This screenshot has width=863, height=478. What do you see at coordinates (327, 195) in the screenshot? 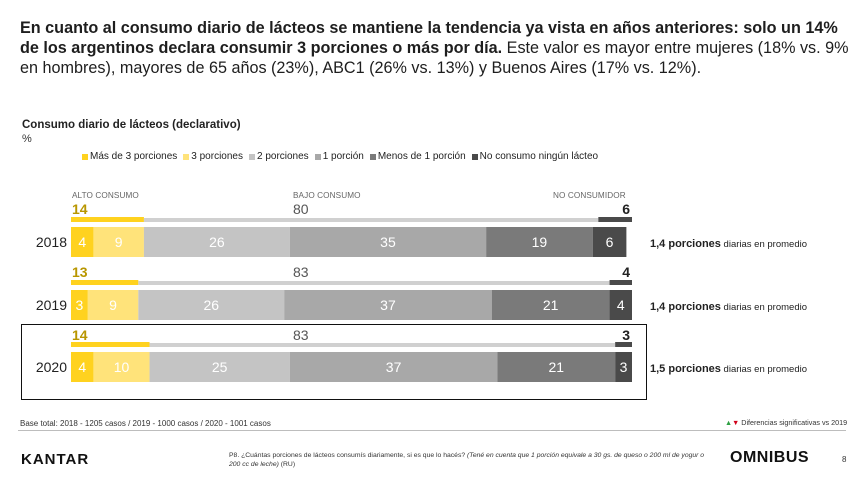
I see `group-label-bajo: BAJO CONSUMO` at bounding box center [327, 195].